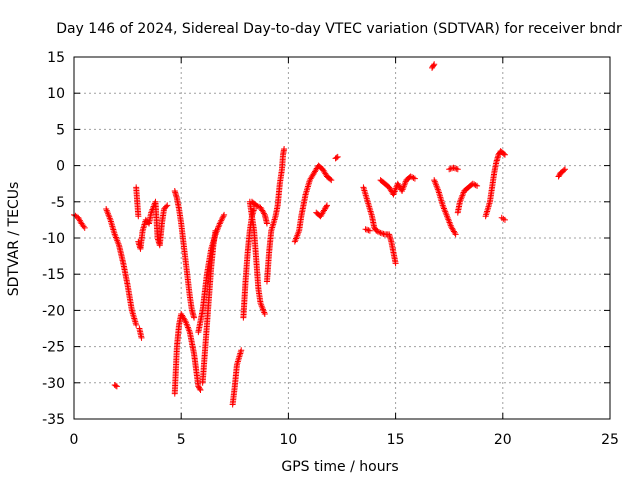  Describe the element at coordinates (53, 311) in the screenshot. I see `y-tick-label: -20` at that location.